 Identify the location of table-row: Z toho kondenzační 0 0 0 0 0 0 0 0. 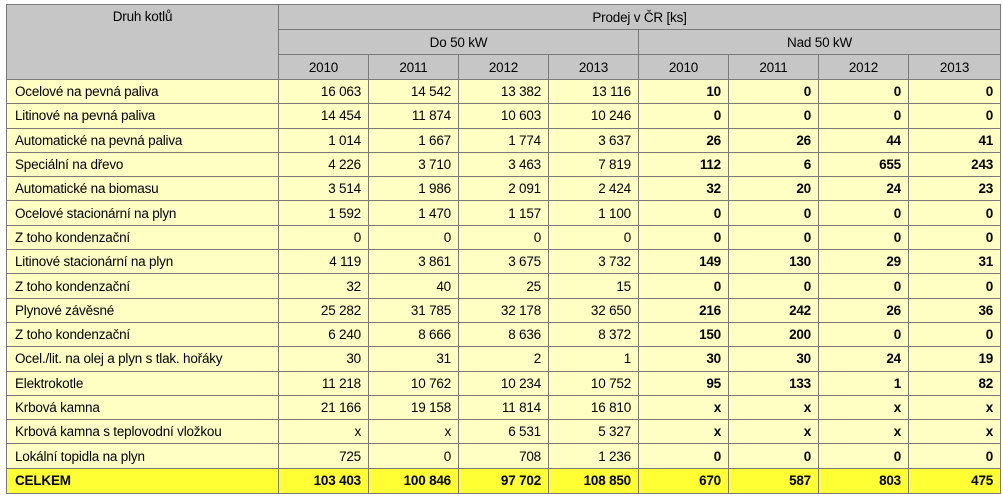
(504, 237).